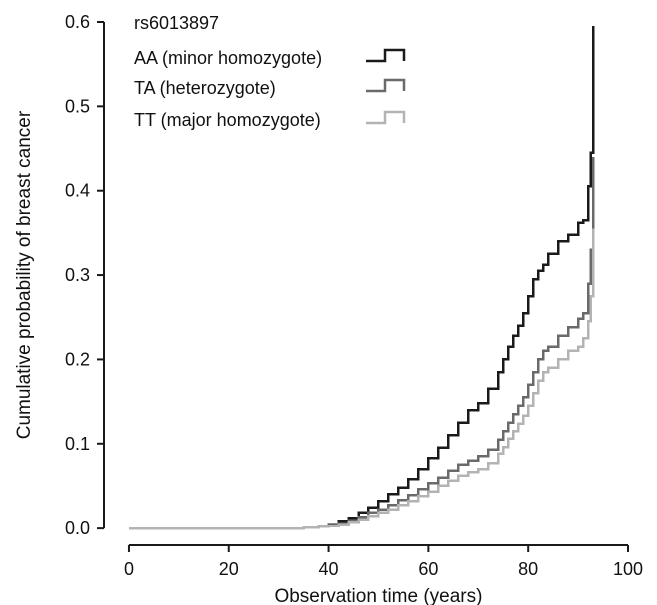 The width and height of the screenshot is (657, 605). What do you see at coordinates (176, 23) in the screenshot?
I see `legend-title: rs6013897` at bounding box center [176, 23].